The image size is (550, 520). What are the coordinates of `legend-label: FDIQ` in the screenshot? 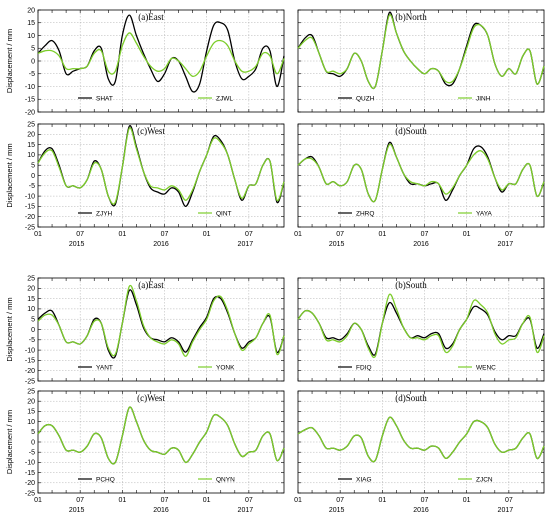 It's located at (364, 367).